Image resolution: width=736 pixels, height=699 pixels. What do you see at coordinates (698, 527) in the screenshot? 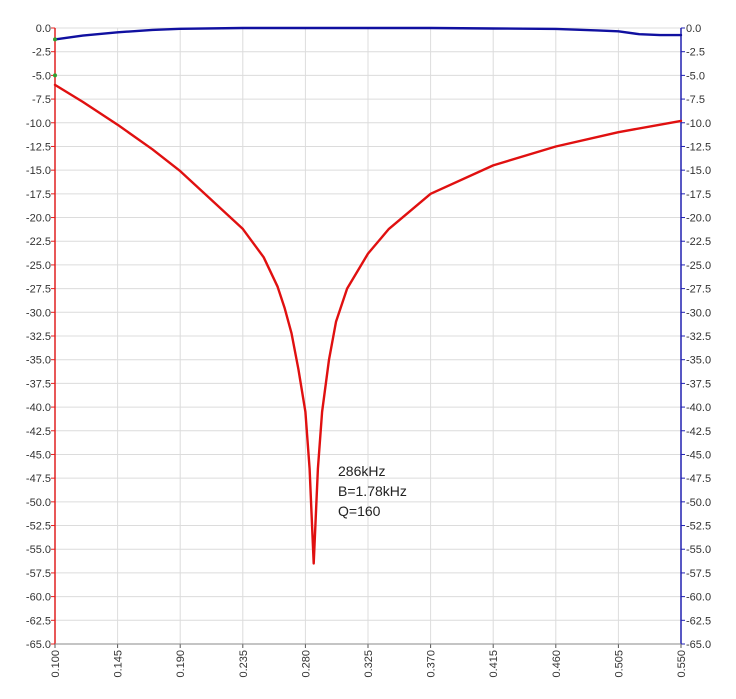
I see `y-right-tick-label: -52.5` at bounding box center [698, 527].